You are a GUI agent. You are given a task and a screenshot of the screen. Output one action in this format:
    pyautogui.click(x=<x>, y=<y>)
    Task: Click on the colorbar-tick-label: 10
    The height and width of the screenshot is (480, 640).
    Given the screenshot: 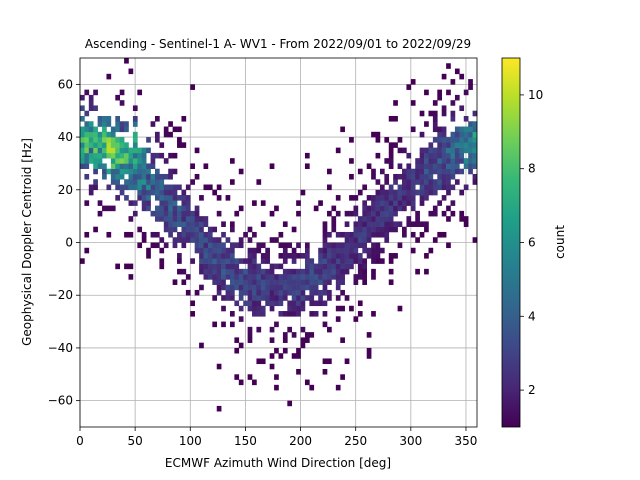 What is the action you would take?
    pyautogui.click(x=535, y=95)
    